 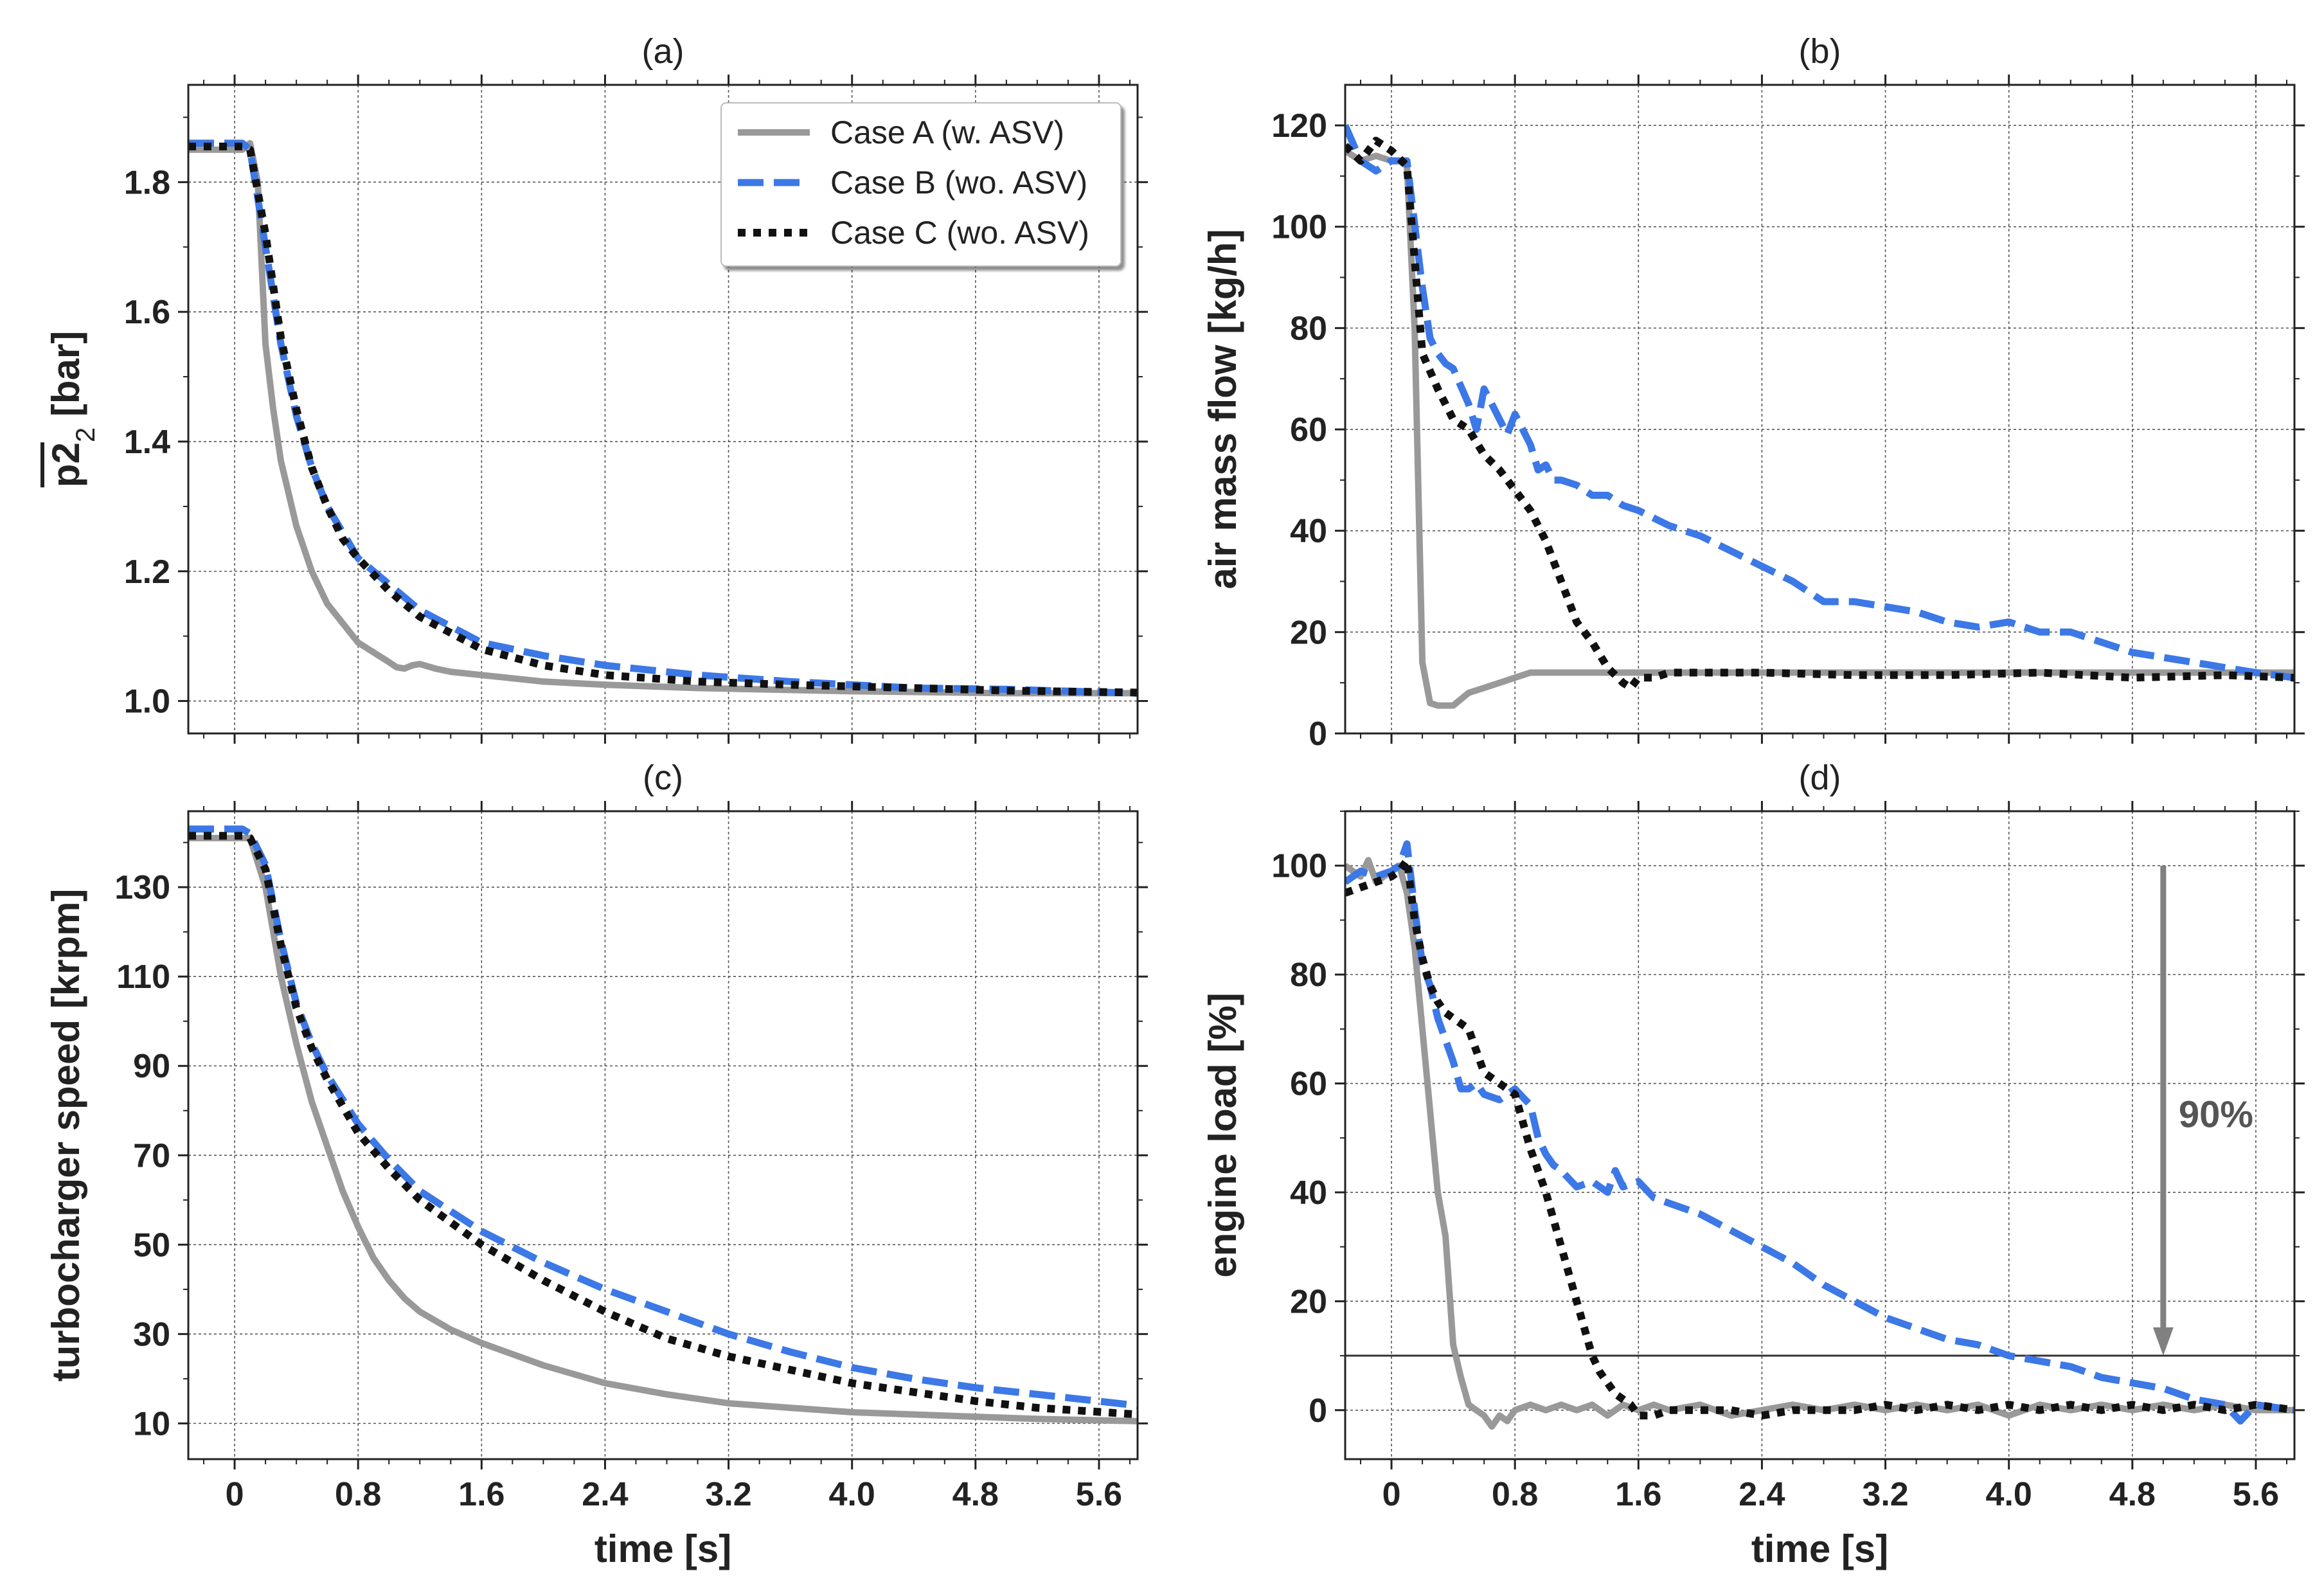 I want to click on y-label-unit: [bar], so click(x=65, y=379).